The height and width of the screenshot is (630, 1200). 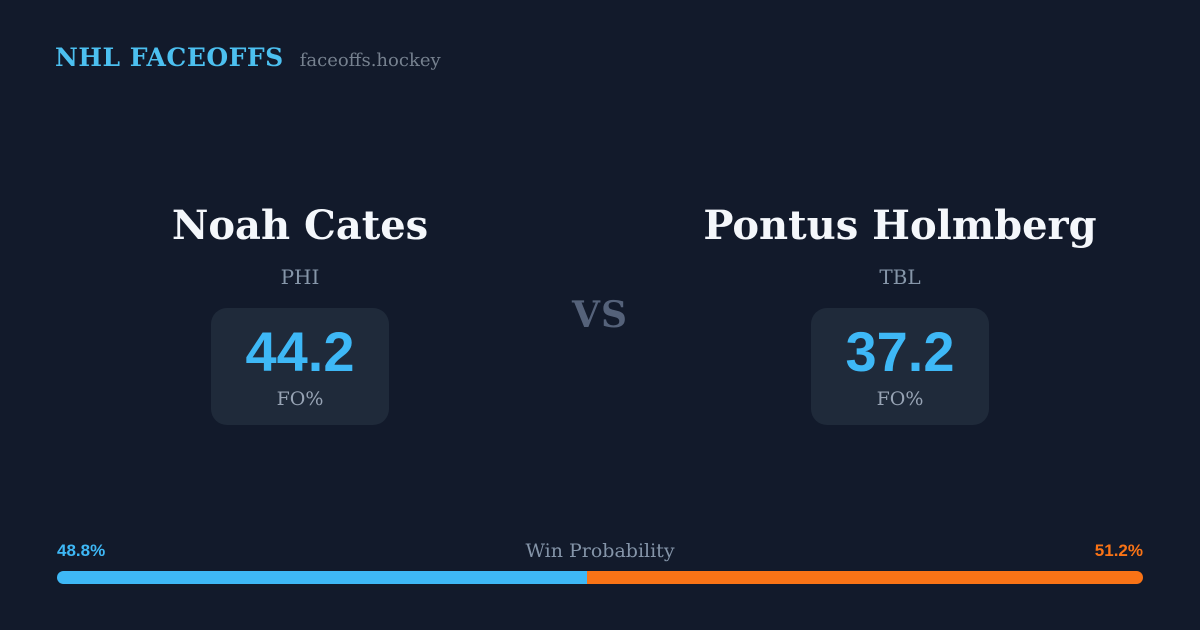 What do you see at coordinates (300, 277) in the screenshot?
I see `player-team: PHI` at bounding box center [300, 277].